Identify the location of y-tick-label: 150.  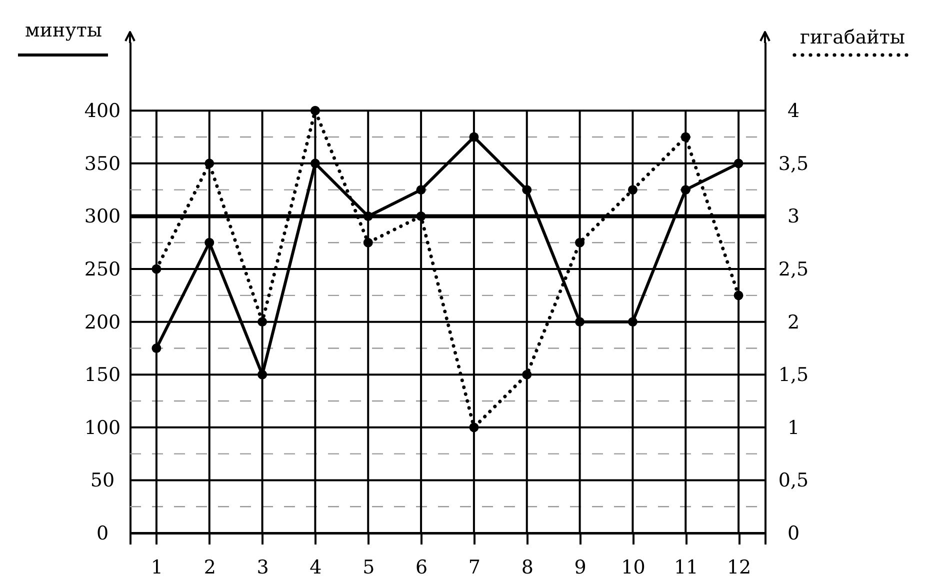
(102, 375).